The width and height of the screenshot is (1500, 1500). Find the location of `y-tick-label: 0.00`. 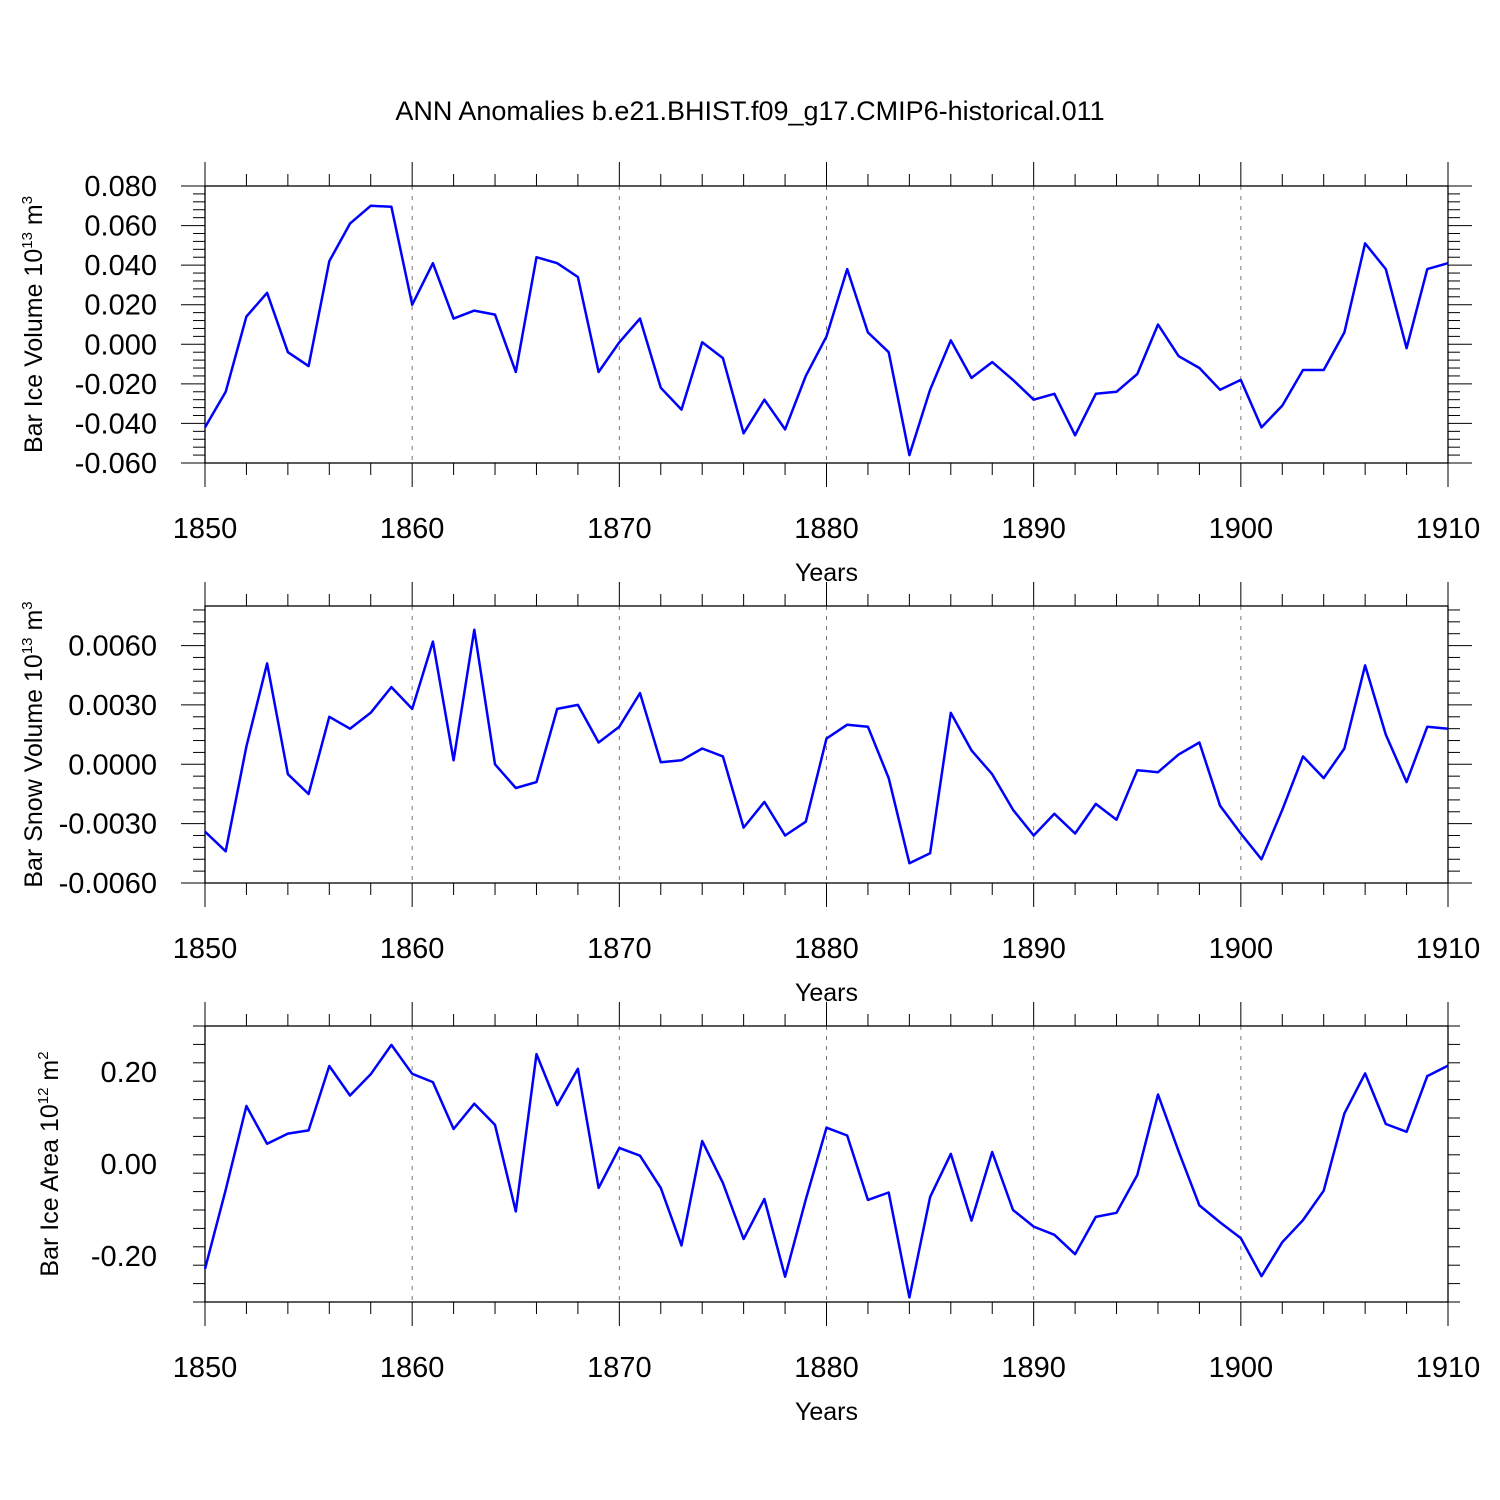

y-tick-label: 0.00 is located at coordinates (129, 1165).